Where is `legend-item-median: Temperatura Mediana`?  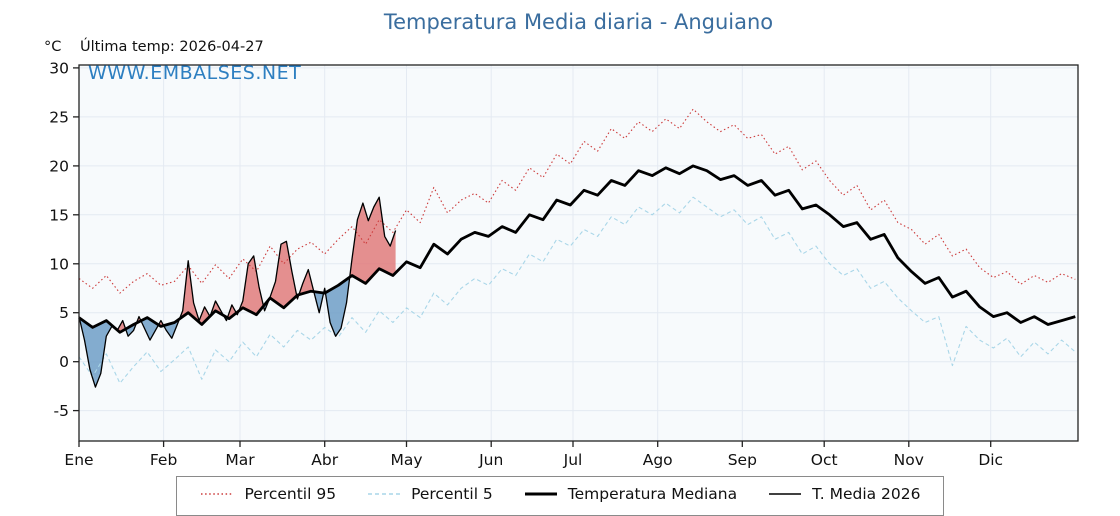 legend-item-median: Temperatura Mediana is located at coordinates (630, 494).